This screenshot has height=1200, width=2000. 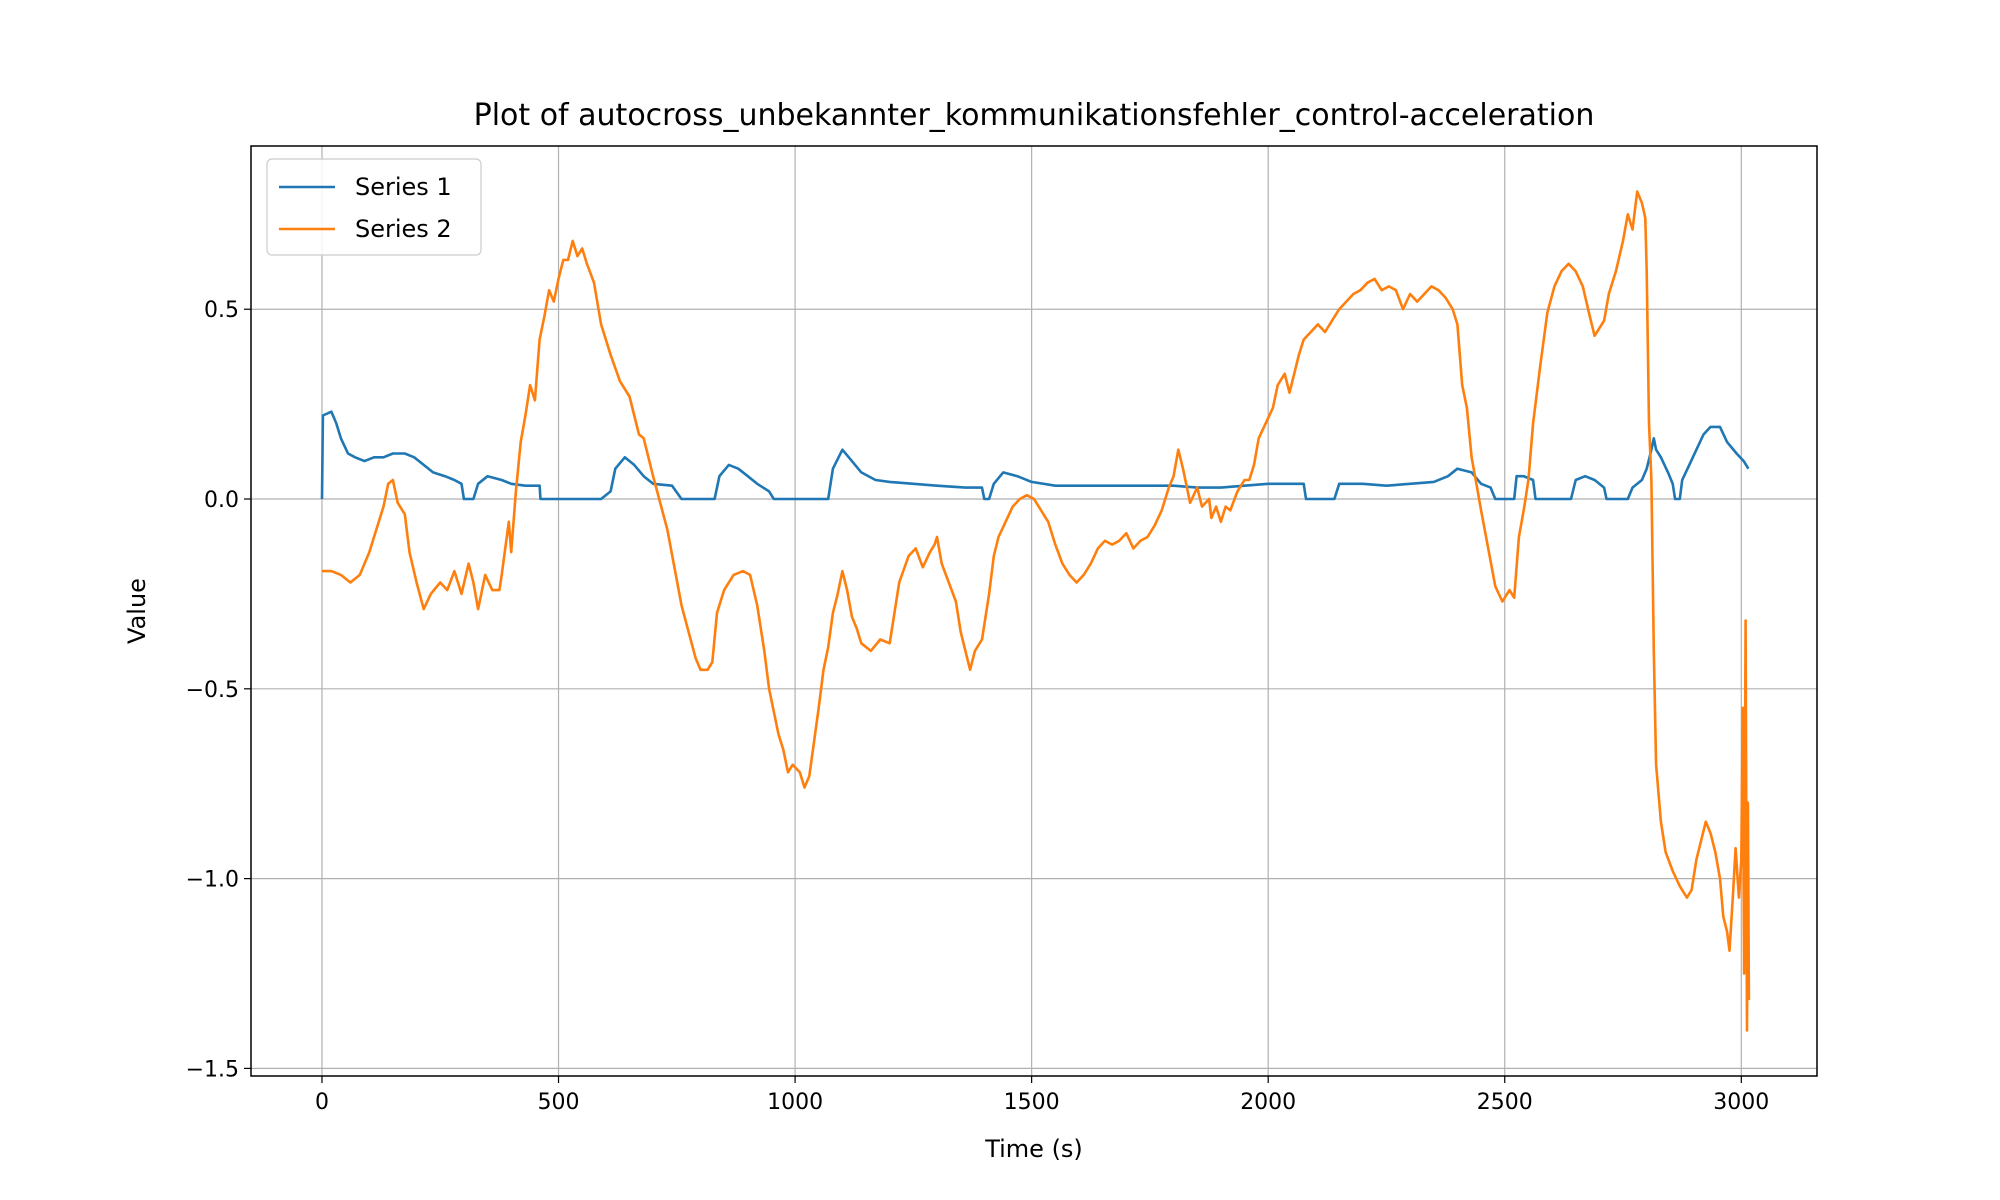 What do you see at coordinates (212, 1069) in the screenshot?
I see `y-tick-label: −1.5` at bounding box center [212, 1069].